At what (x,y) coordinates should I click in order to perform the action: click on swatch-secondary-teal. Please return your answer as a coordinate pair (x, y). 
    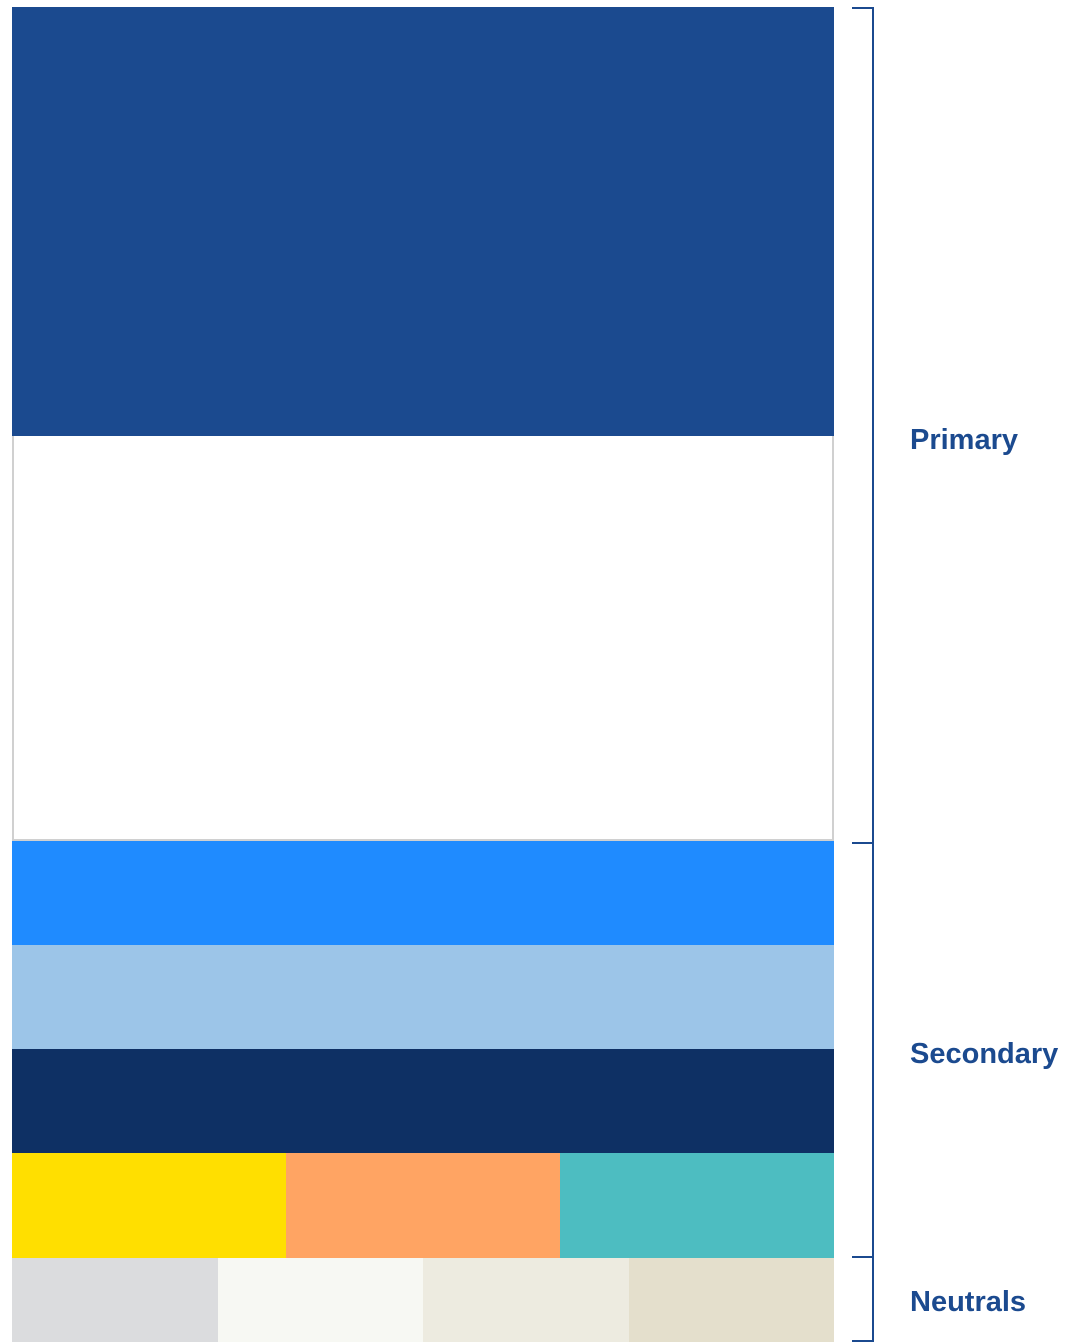
    Looking at the image, I should click on (697, 1205).